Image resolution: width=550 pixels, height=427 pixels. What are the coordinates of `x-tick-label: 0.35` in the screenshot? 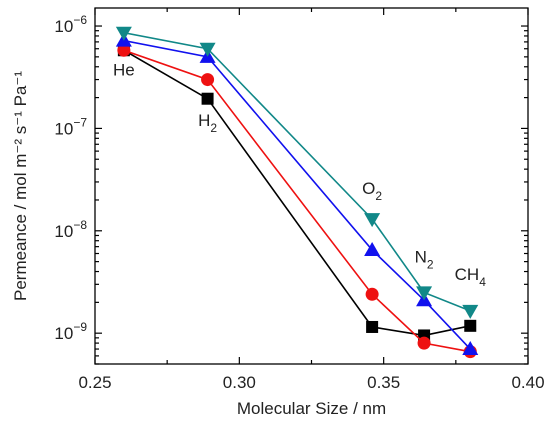 It's located at (383, 382).